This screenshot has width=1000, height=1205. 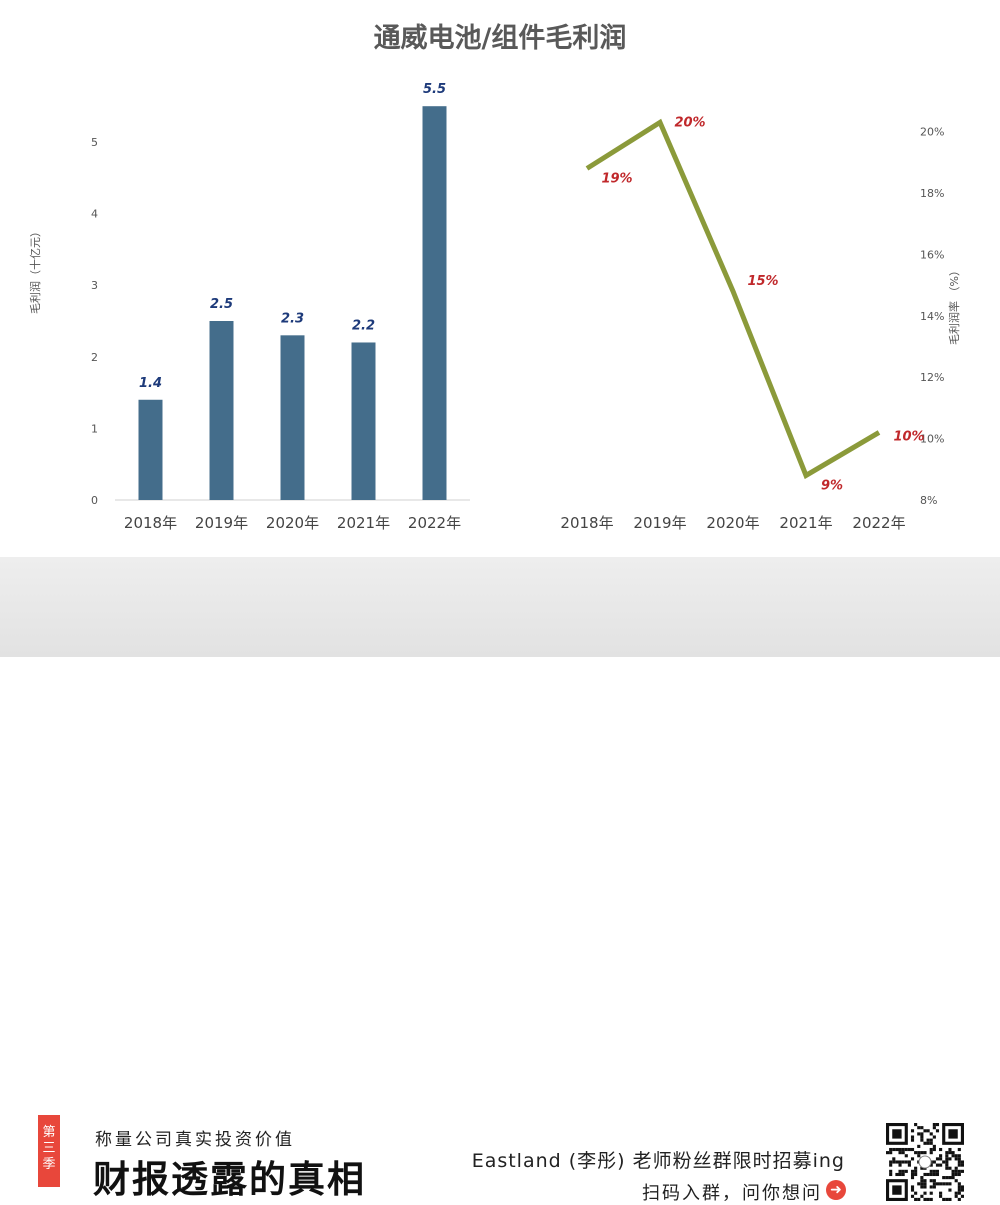 I want to click on season-badge-char: 季, so click(x=49, y=1164).